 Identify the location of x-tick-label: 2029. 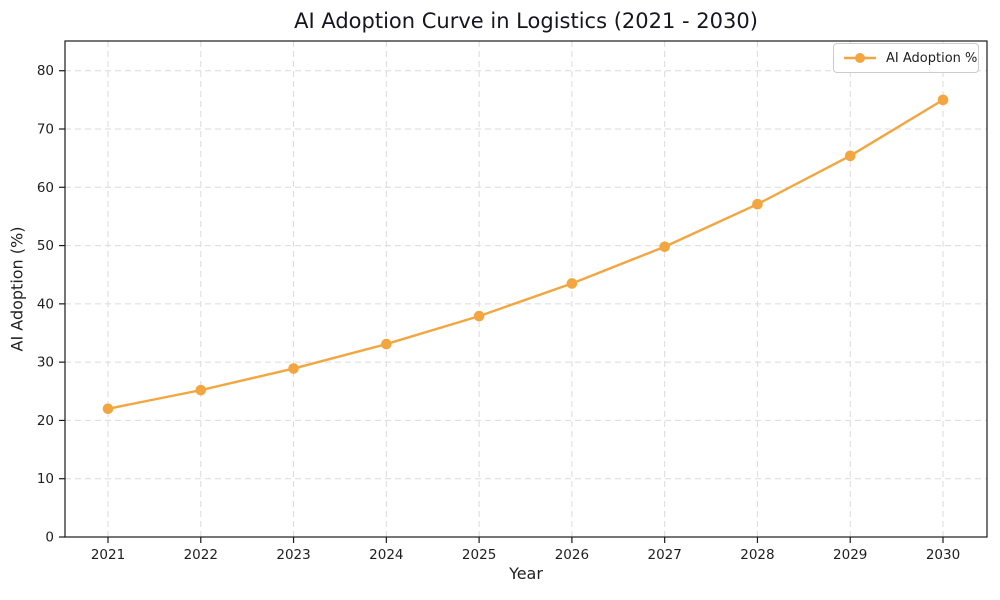
(850, 555).